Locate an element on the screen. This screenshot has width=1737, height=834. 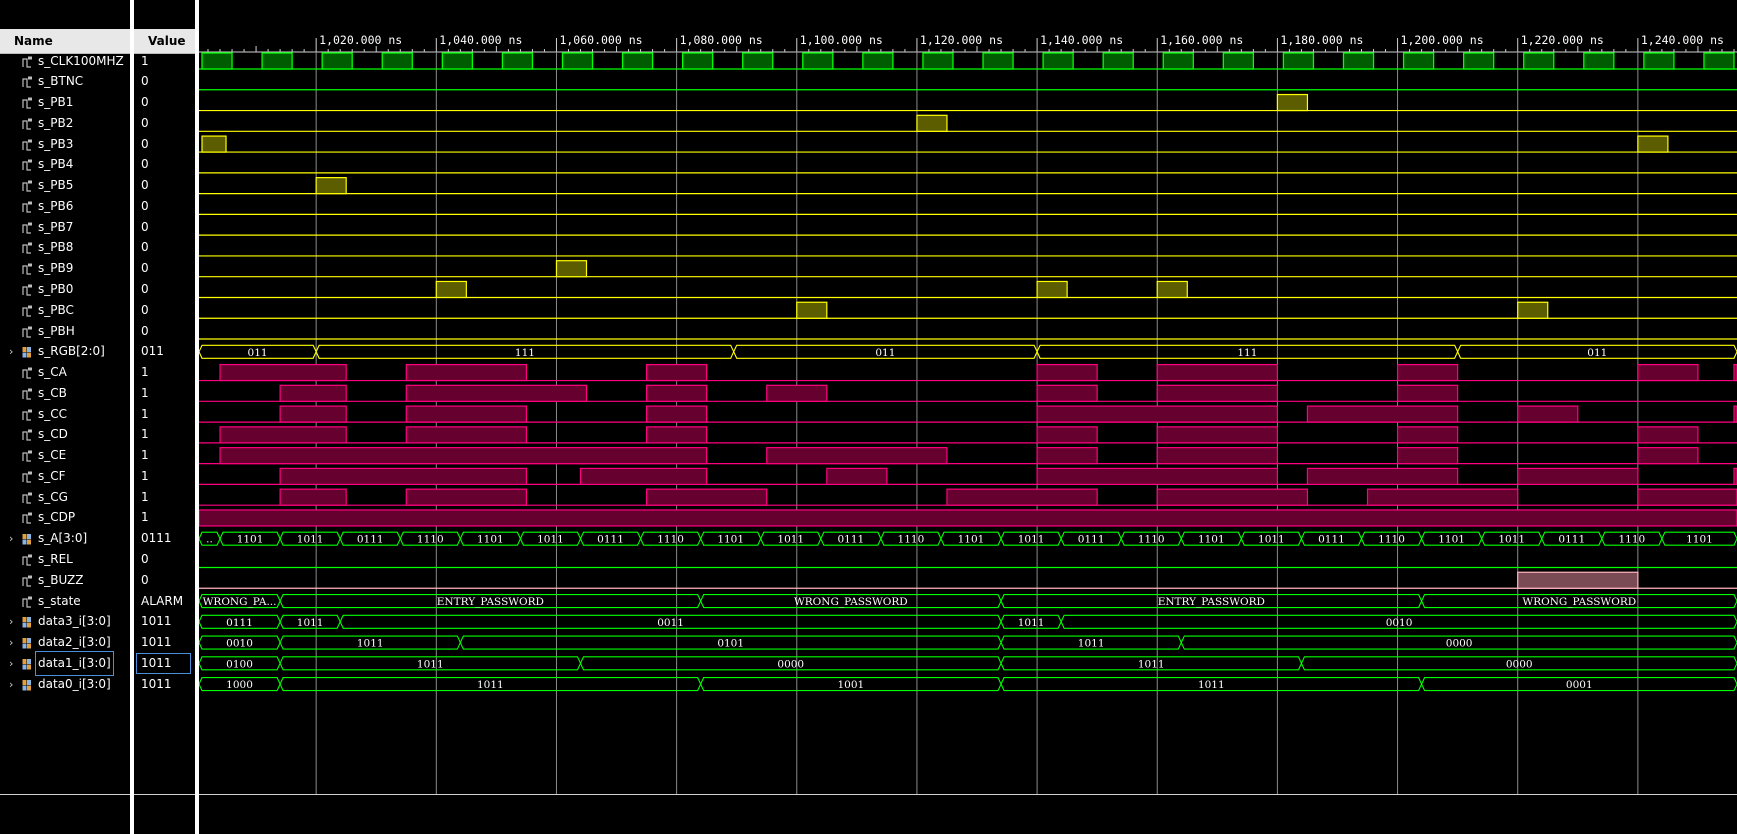
signal-value-s_CDP: 1 is located at coordinates (164, 517).